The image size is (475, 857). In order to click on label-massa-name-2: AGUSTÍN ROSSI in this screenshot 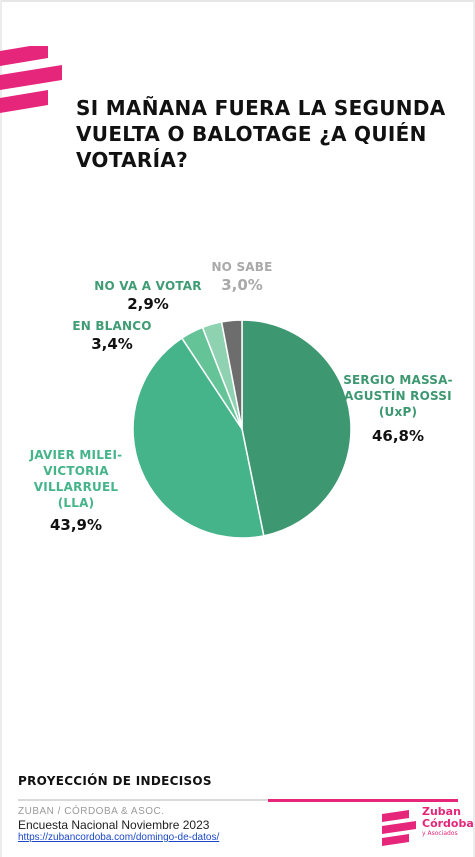, I will do `click(398, 396)`.